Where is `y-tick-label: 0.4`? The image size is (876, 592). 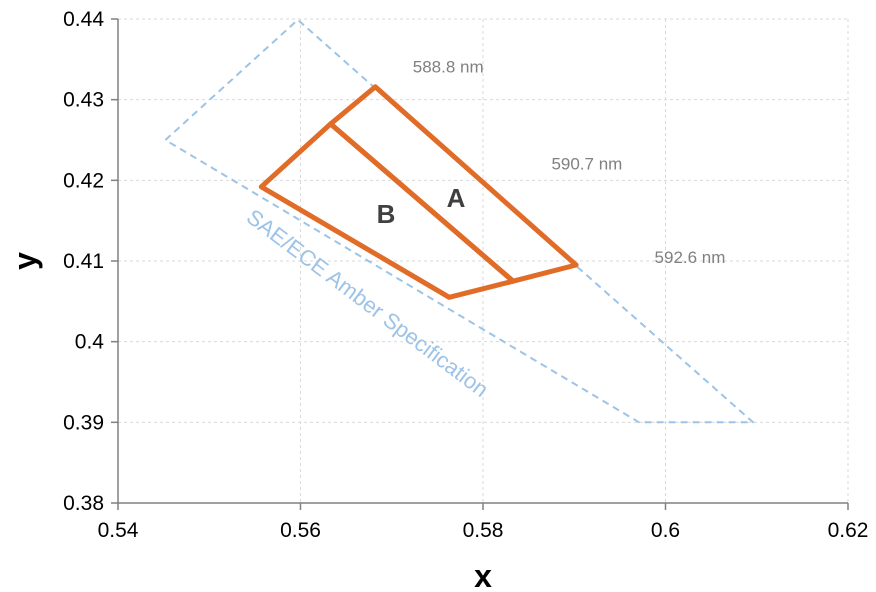 y-tick-label: 0.4 is located at coordinates (90, 342).